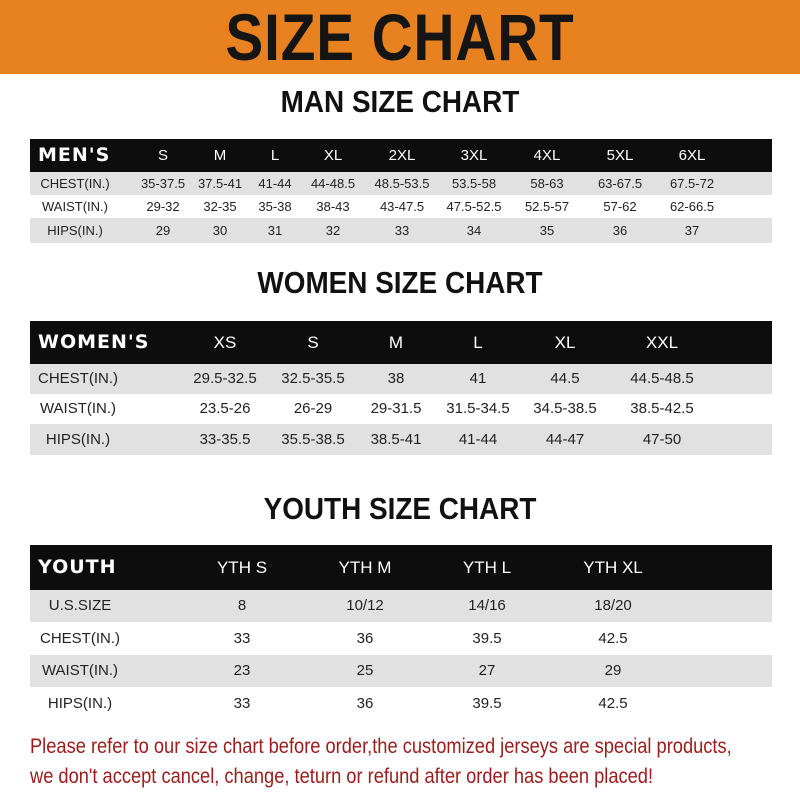 The image size is (800, 800). I want to click on measurement-cell: 38.5-42.5, so click(662, 408).